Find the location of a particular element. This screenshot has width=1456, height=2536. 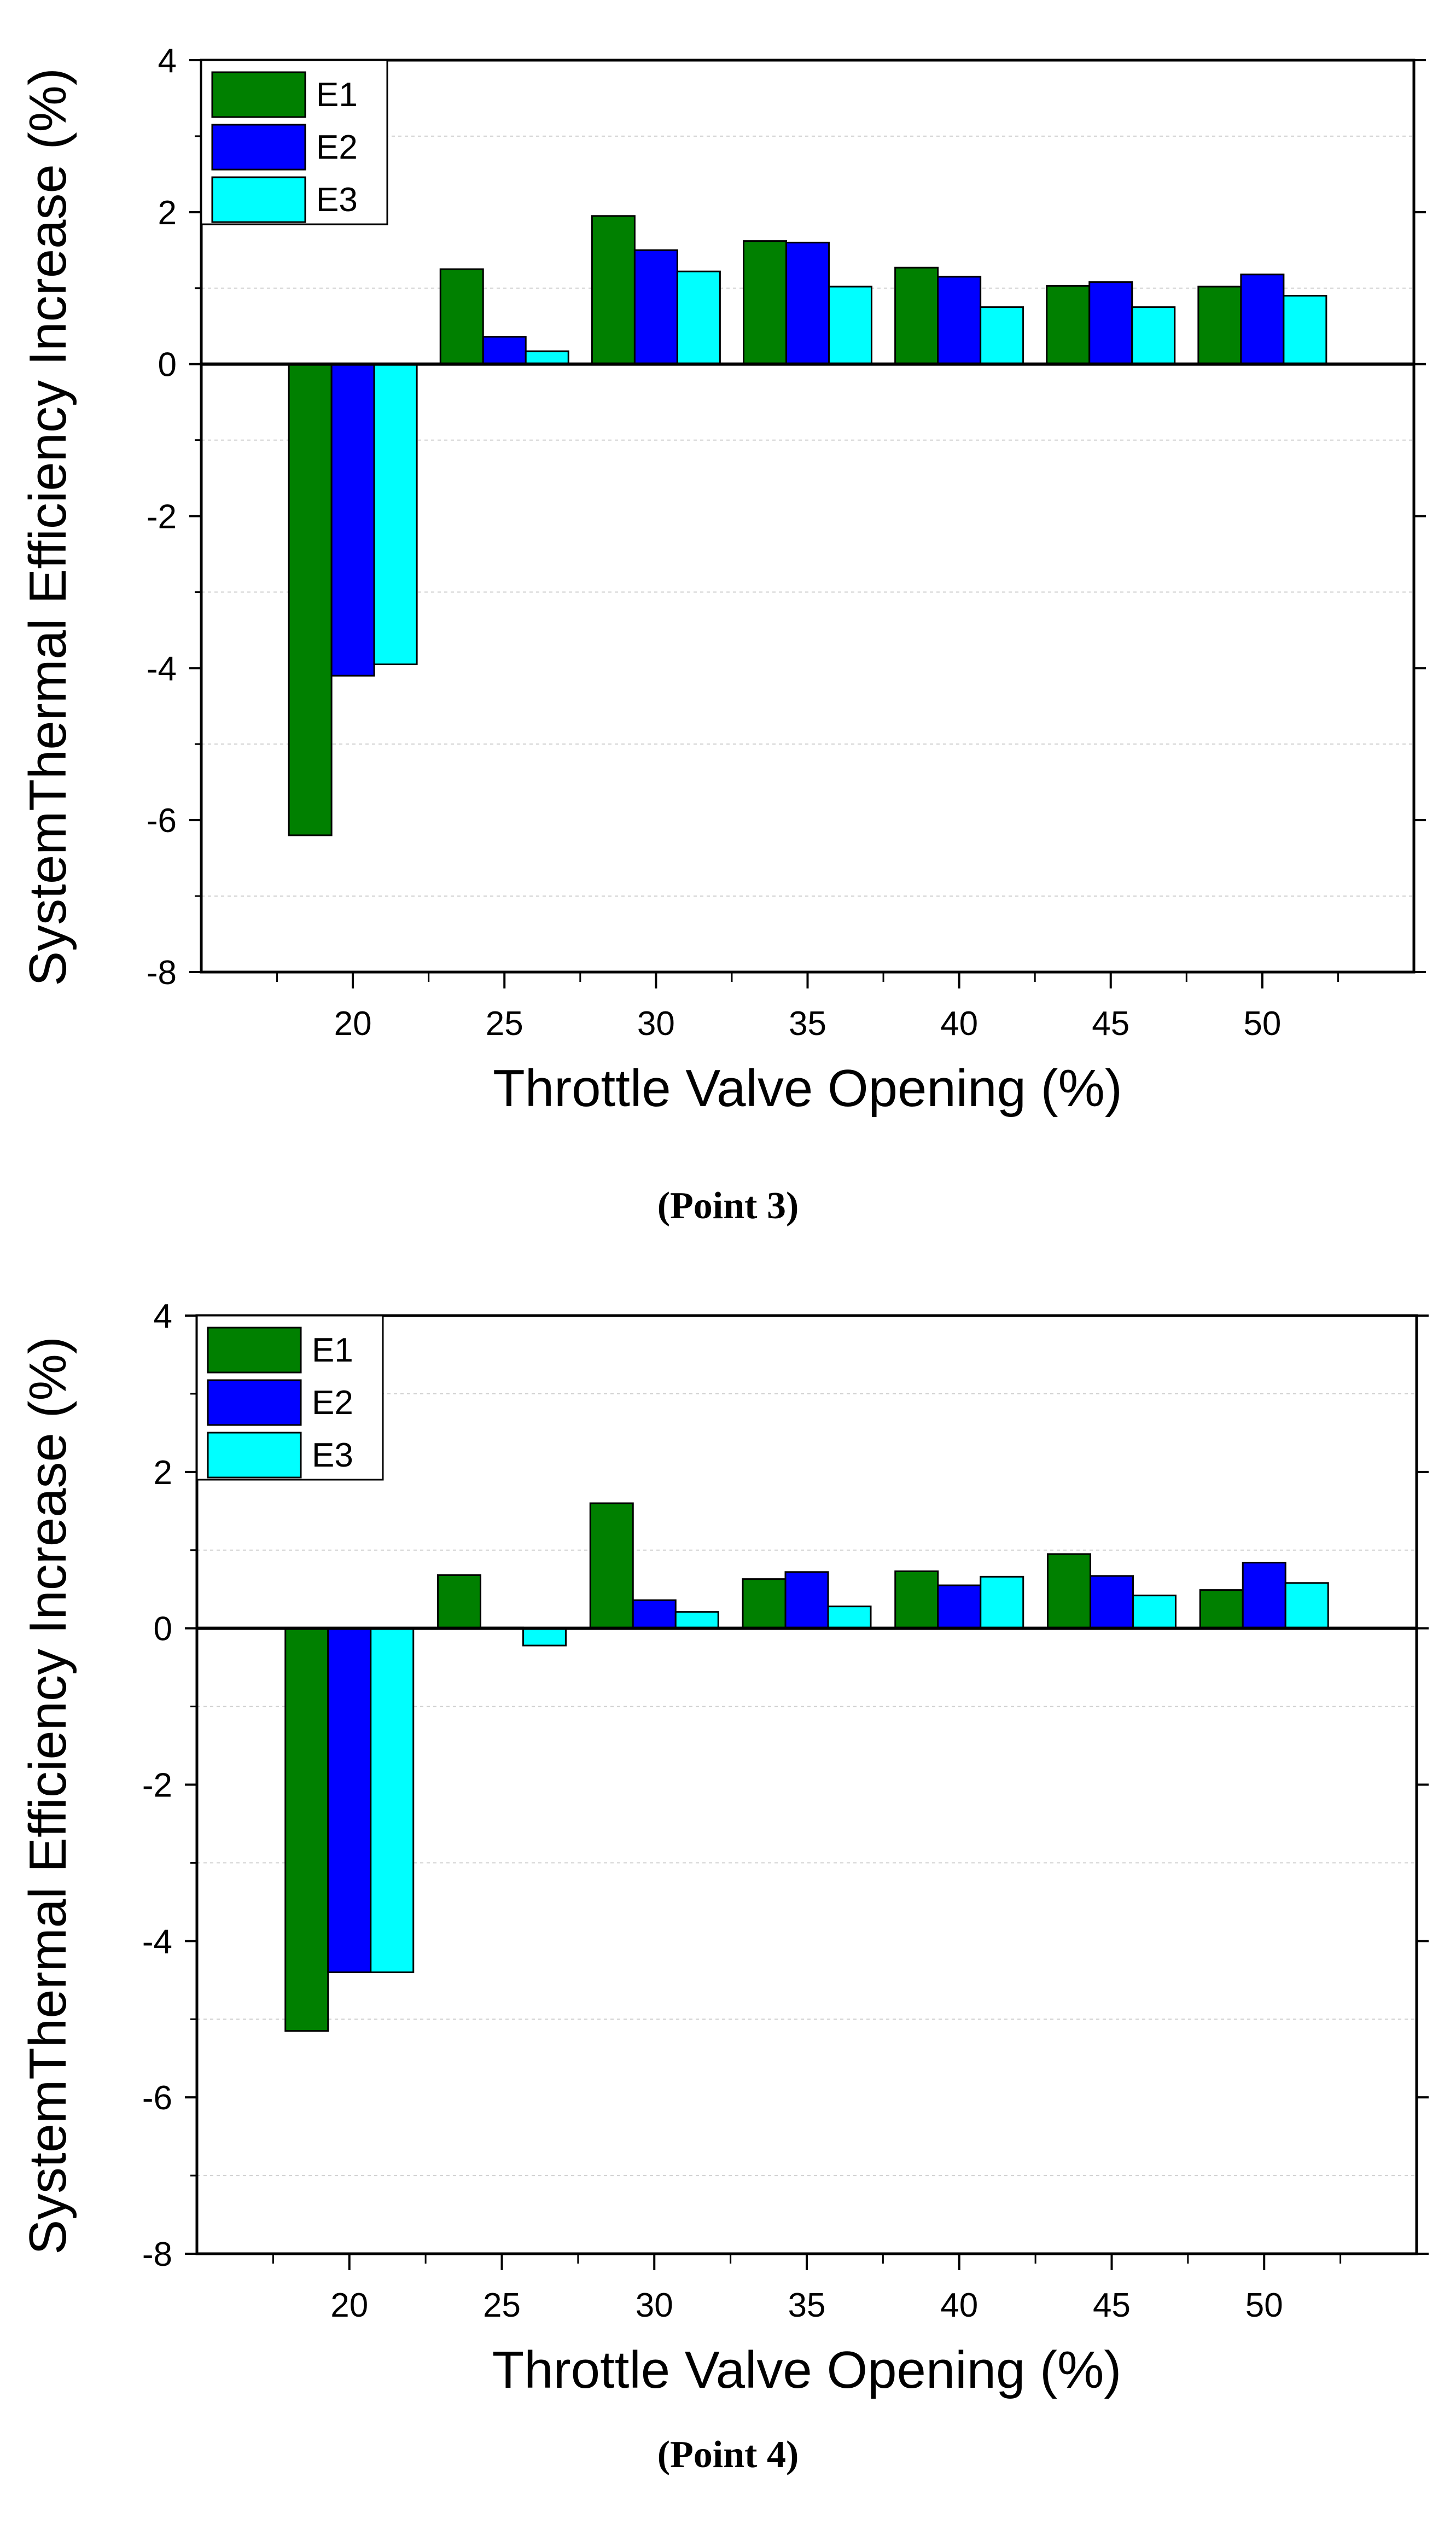

chart-caption: (Point 3) is located at coordinates (728, 1206).